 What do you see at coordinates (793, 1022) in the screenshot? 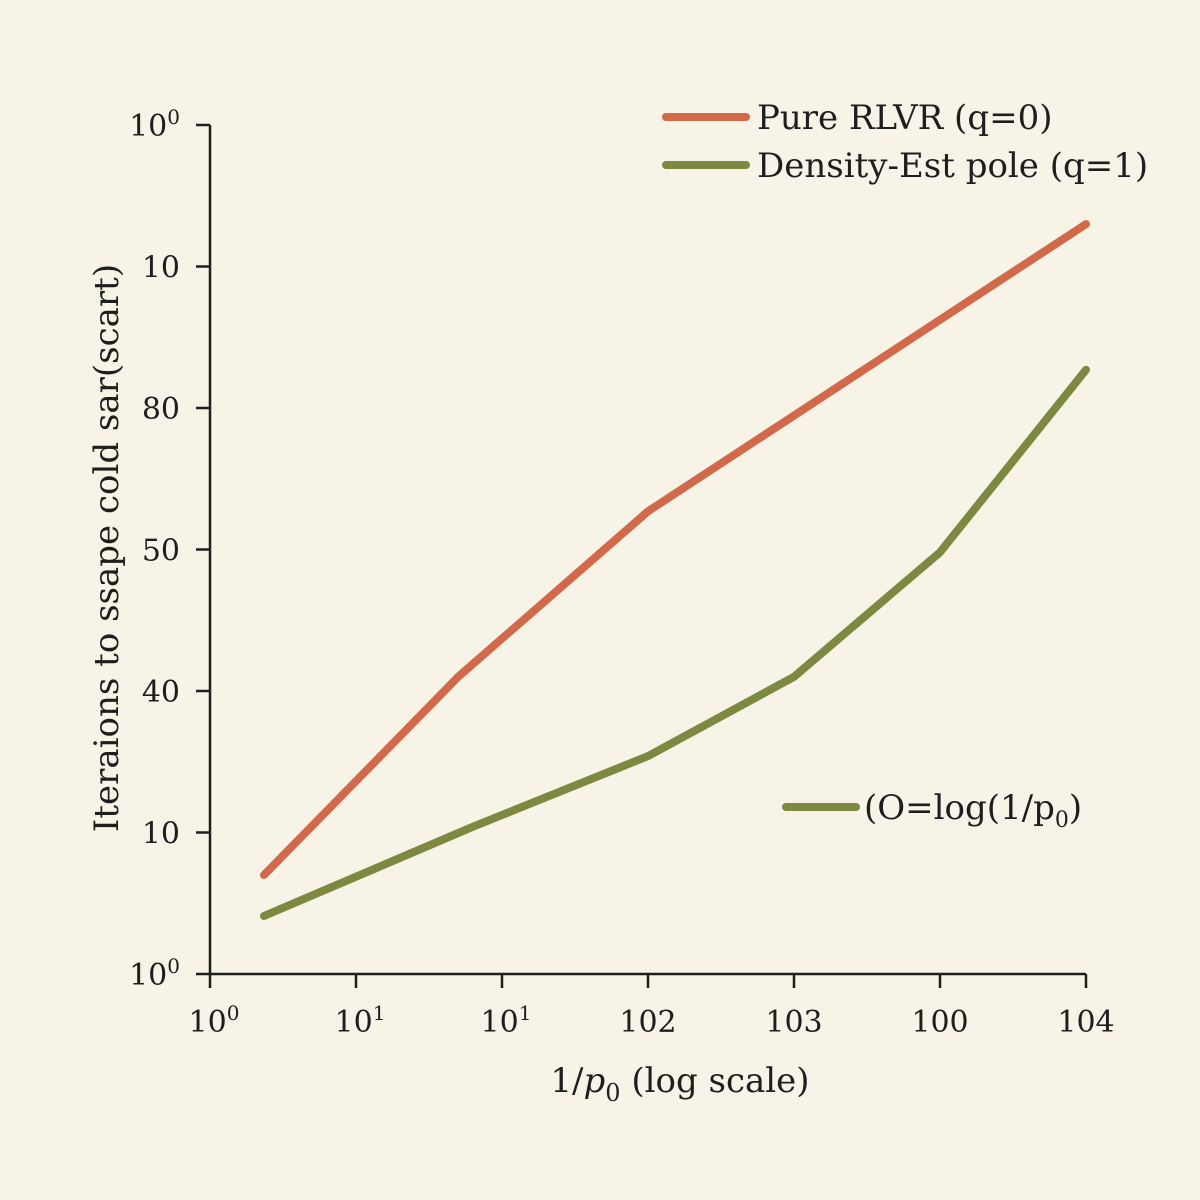
I see `x-tick-label: 103` at bounding box center [793, 1022].